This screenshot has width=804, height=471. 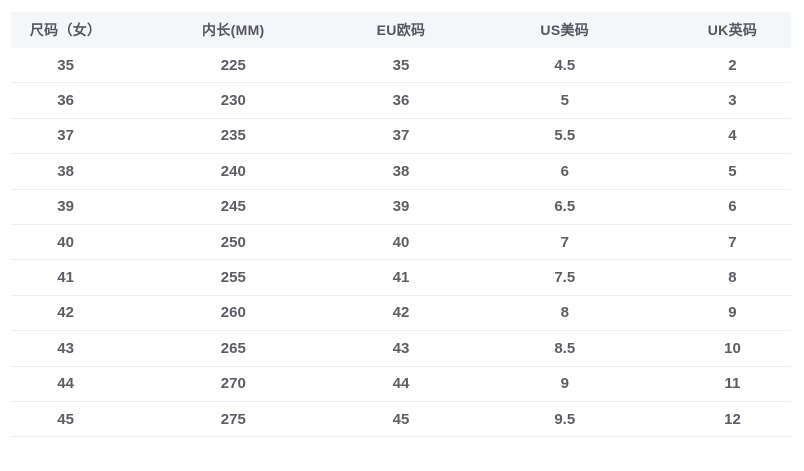 What do you see at coordinates (233, 30) in the screenshot?
I see `column-header-inner-length-mm: 内长(MM)` at bounding box center [233, 30].